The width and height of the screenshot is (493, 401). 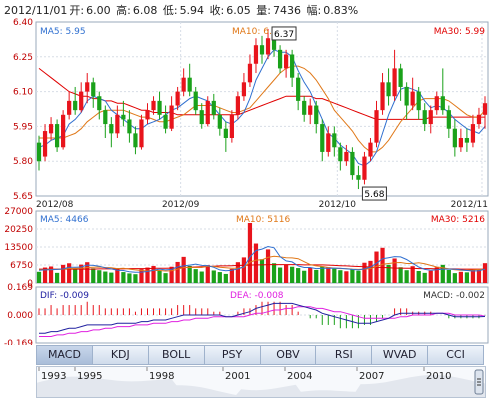 I want to click on tab-cci: CCI, so click(x=456, y=355).